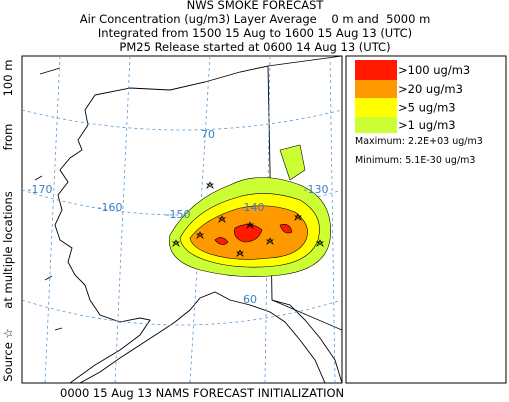 The height and width of the screenshot is (402, 509). Describe the element at coordinates (8, 249) in the screenshot. I see `side-text: at multiple locations` at that location.